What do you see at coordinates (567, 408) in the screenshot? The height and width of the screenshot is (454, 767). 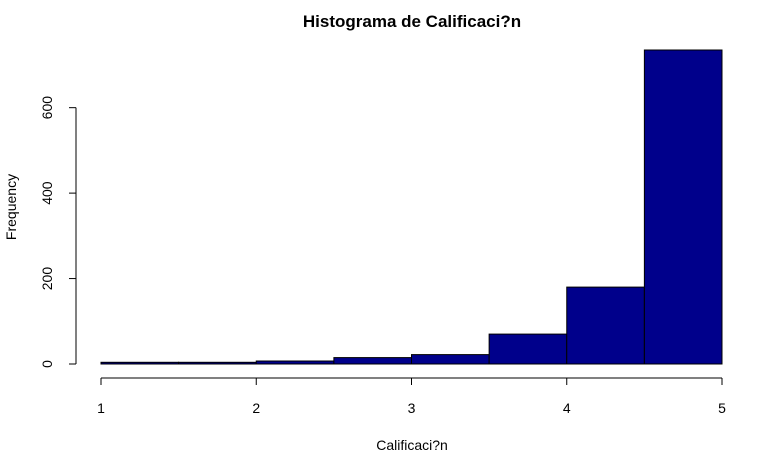 I see `x-tick-label: 4` at bounding box center [567, 408].